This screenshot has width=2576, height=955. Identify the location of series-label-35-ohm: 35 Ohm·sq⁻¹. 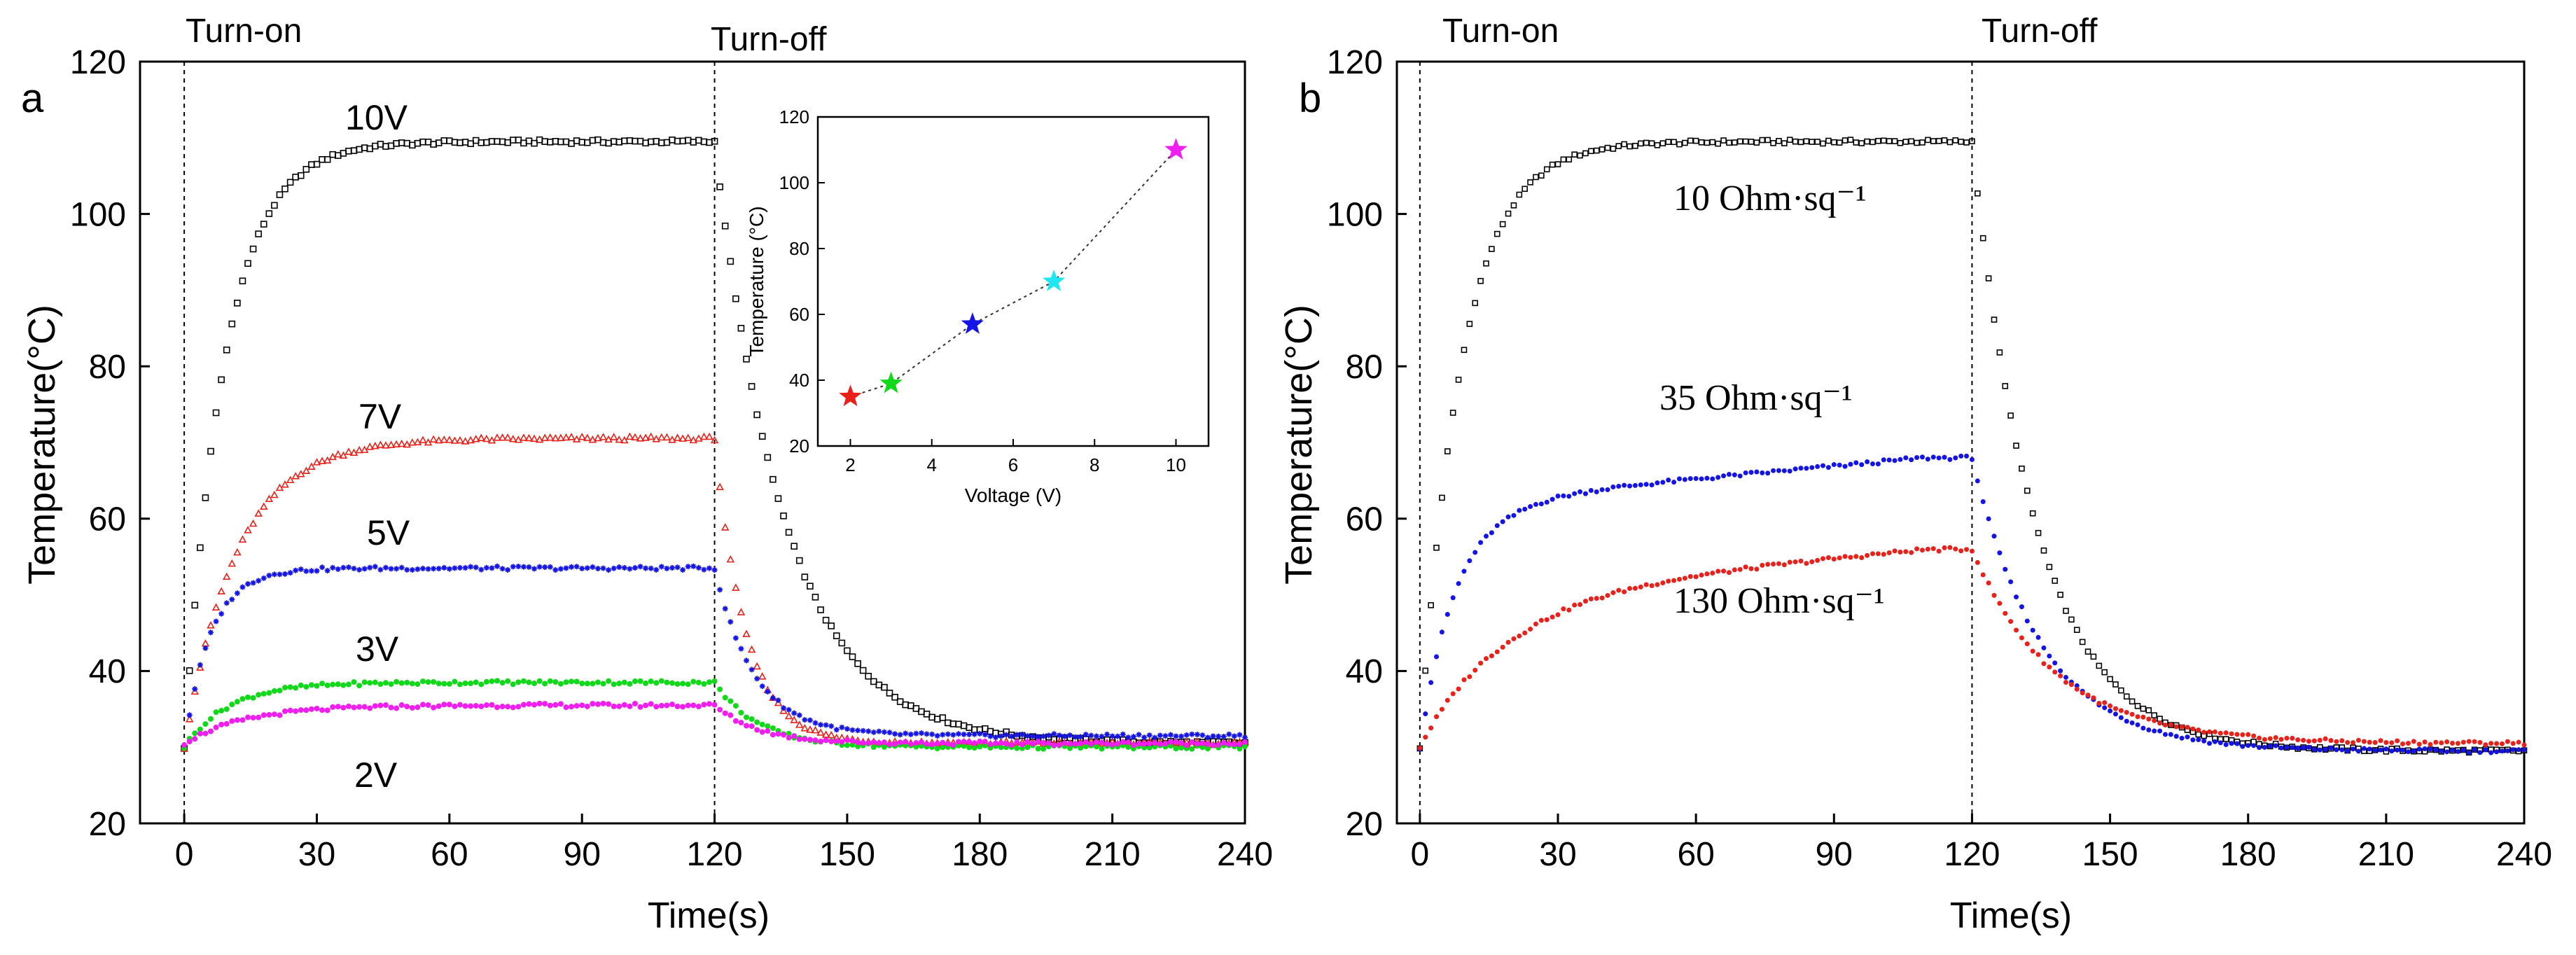
(1756, 398).